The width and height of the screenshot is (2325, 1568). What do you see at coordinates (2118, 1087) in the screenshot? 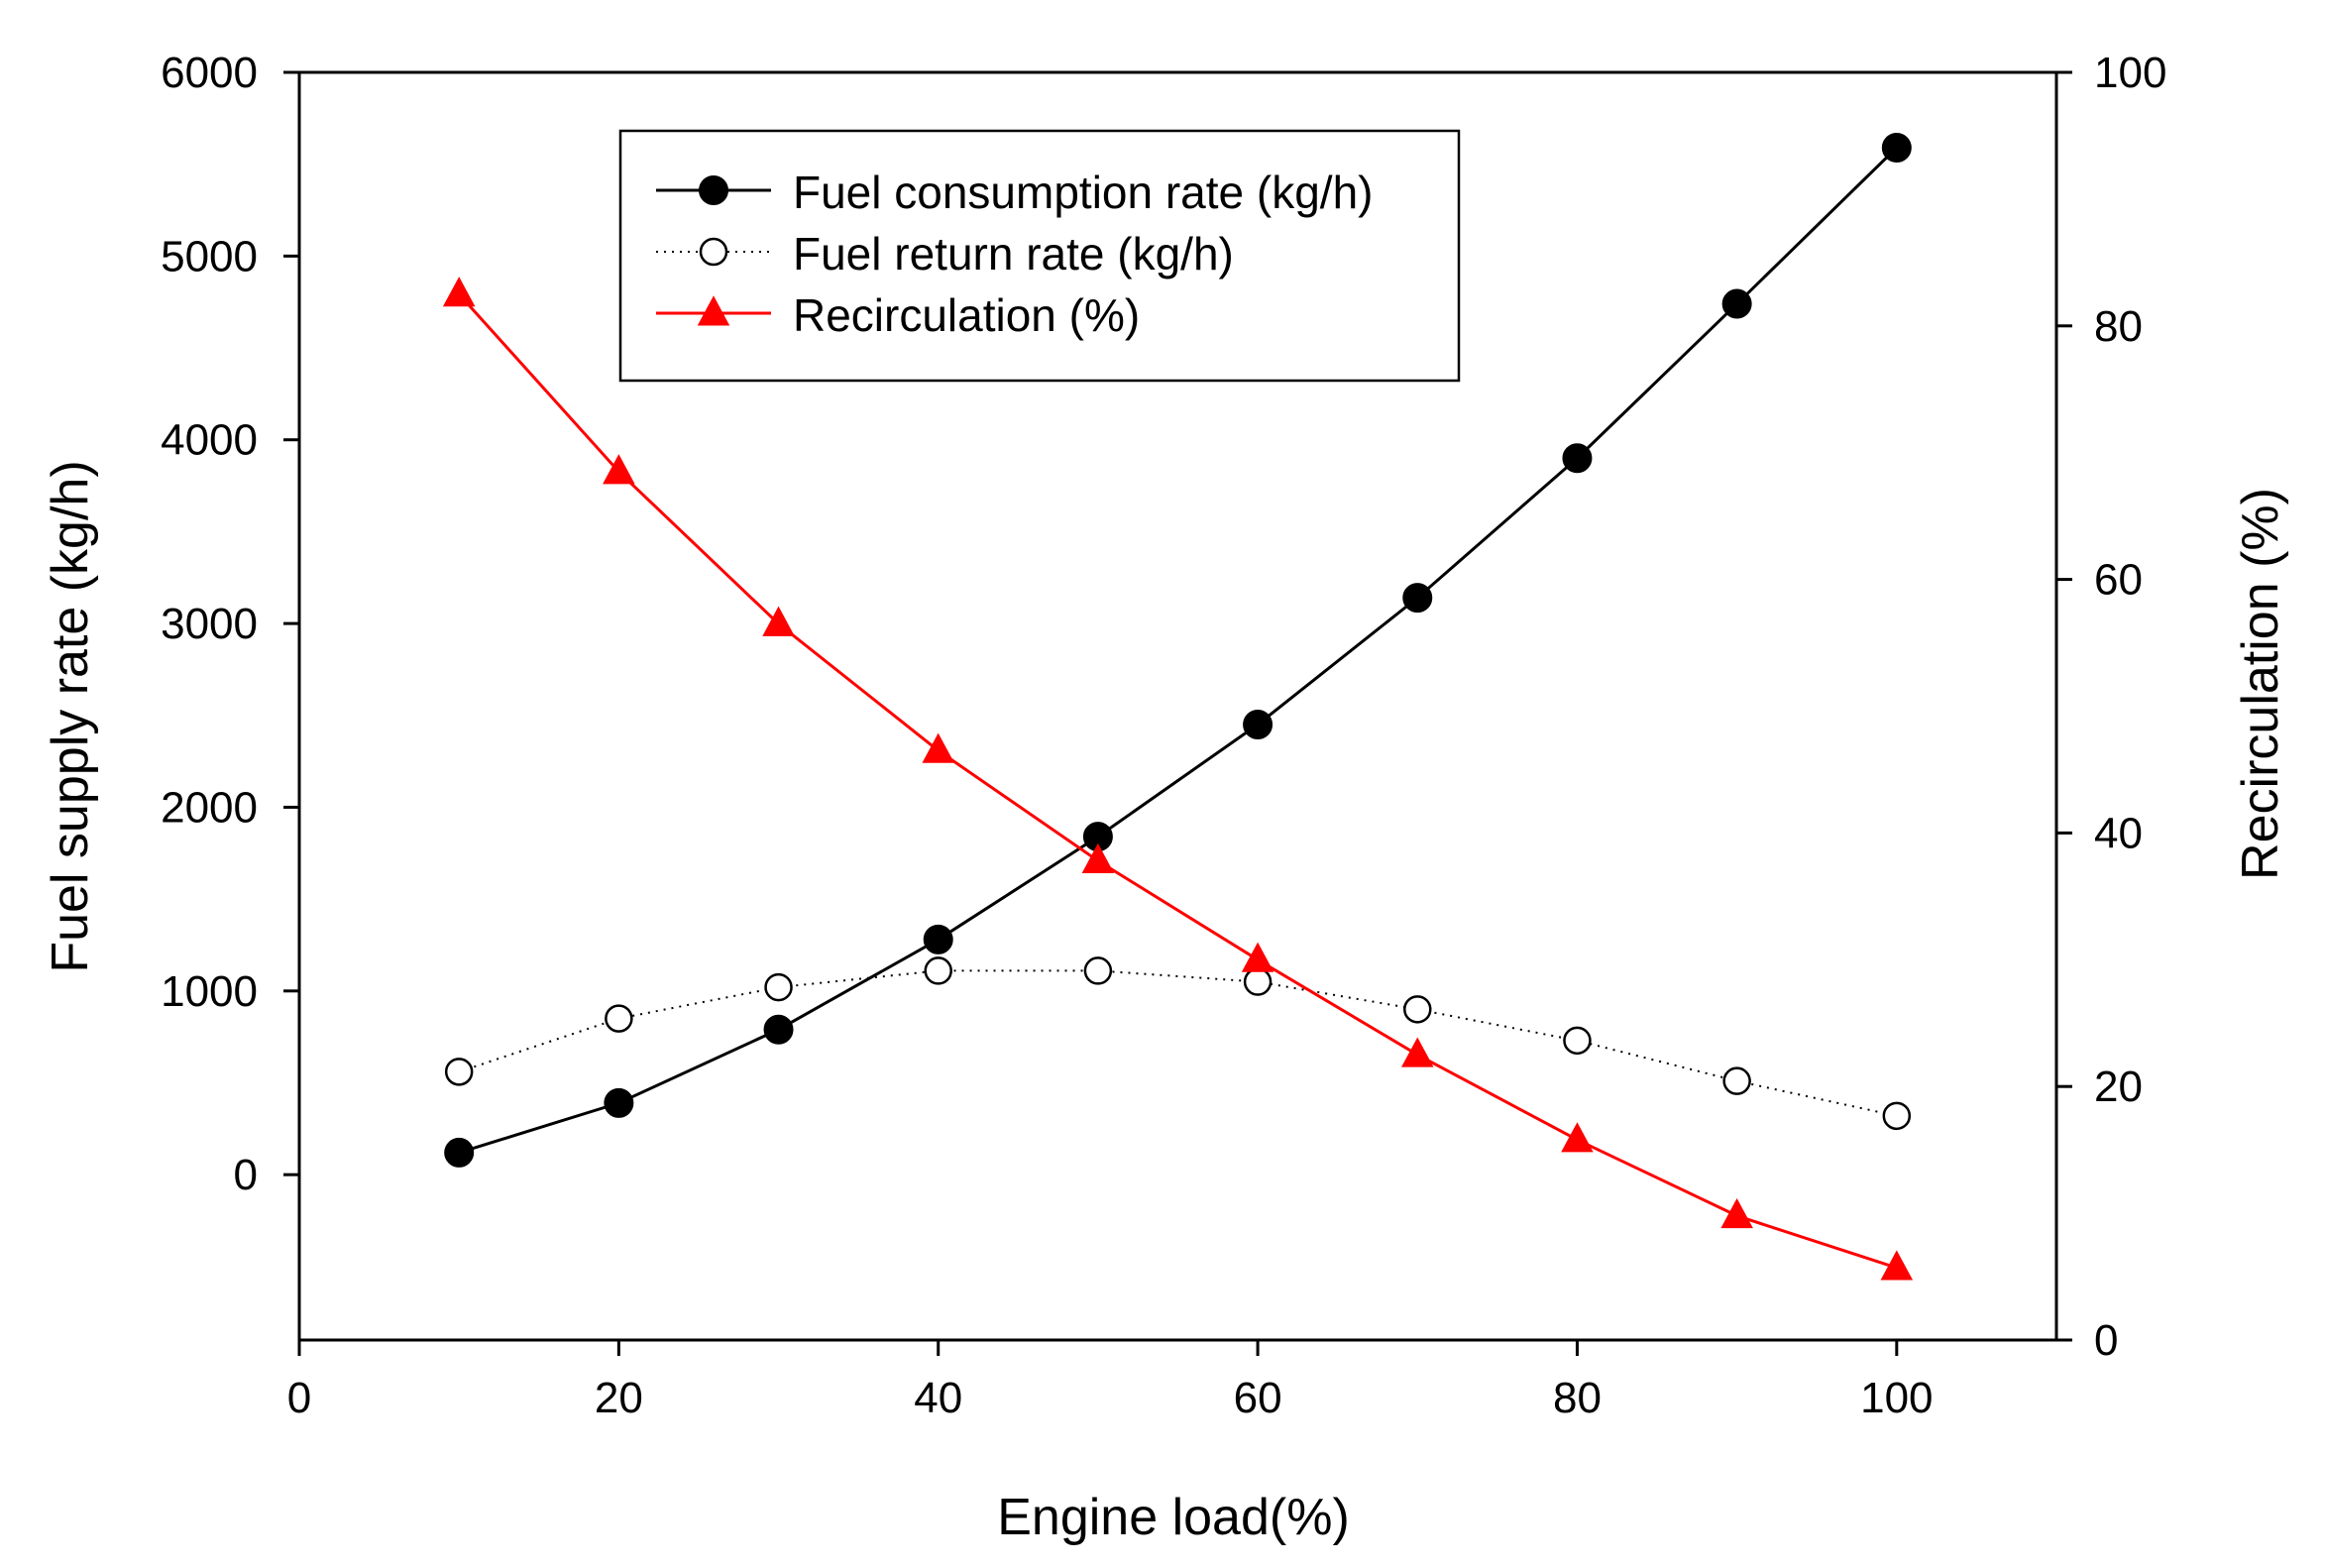
I see `y2-tick-label: 20` at bounding box center [2118, 1087].